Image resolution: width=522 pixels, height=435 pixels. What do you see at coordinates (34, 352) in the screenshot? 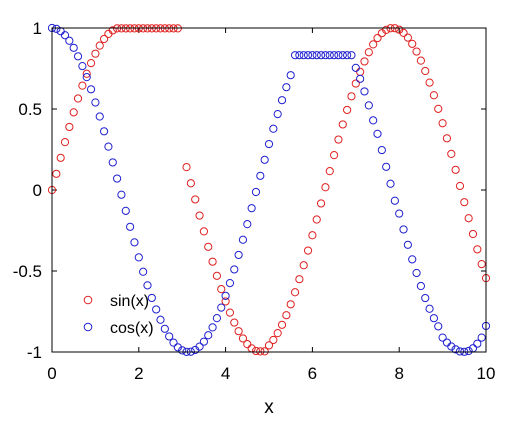
I see `y-tick-label: -1` at bounding box center [34, 352].